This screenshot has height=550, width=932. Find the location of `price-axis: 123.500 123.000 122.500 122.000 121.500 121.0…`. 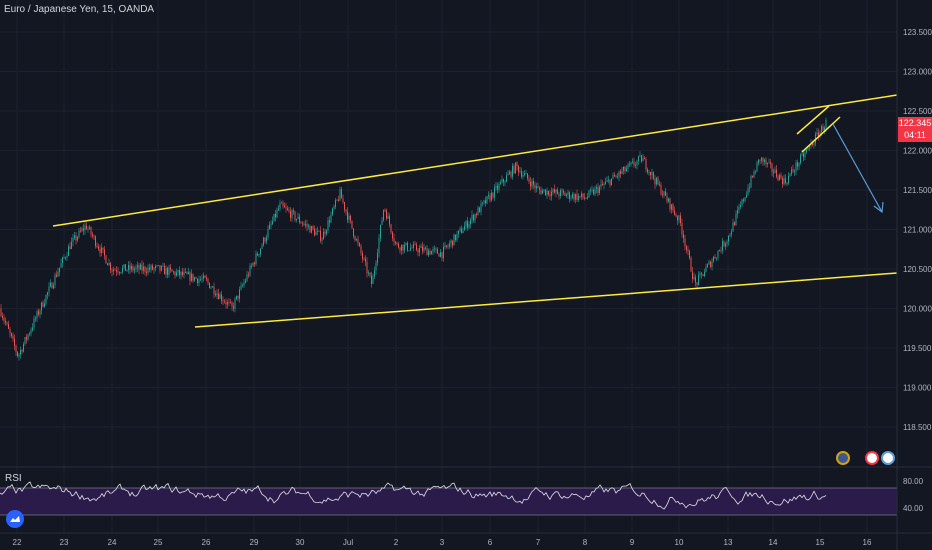

price-axis: 123.500 123.000 122.500 122.000 121.500 121.0… is located at coordinates (917, 230).